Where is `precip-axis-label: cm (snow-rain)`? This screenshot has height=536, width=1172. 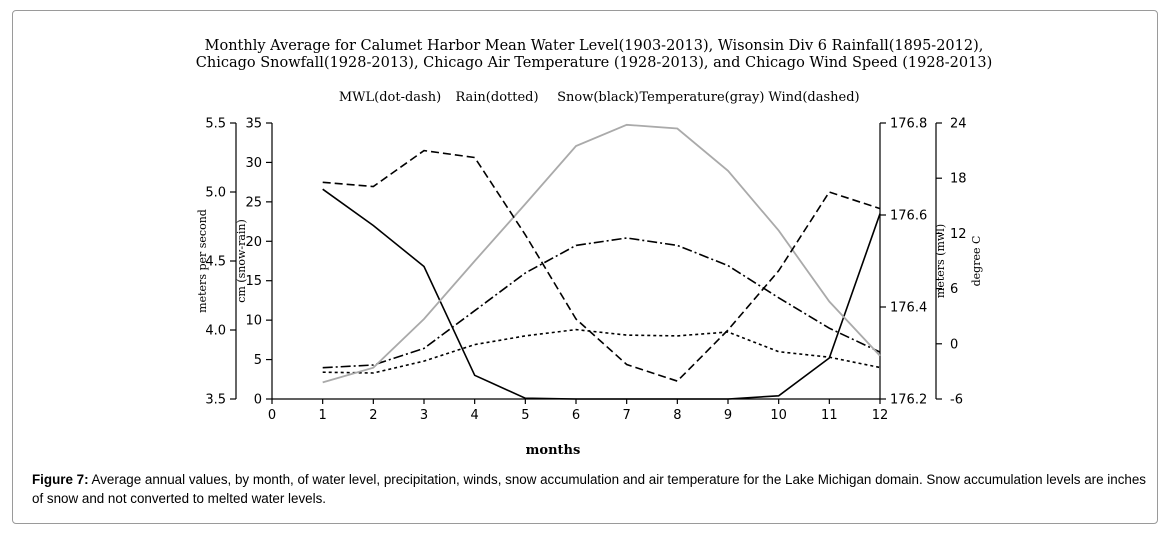
precip-axis-label: cm (snow-rain) is located at coordinates (241, 261).